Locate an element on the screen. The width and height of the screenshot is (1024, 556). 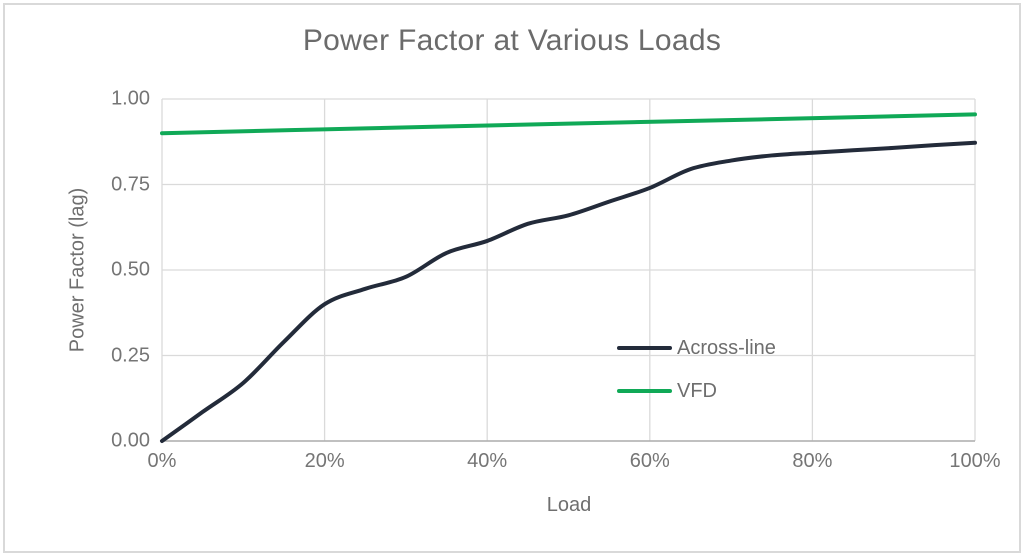
y-tick-label: 1.00 is located at coordinates (130, 98).